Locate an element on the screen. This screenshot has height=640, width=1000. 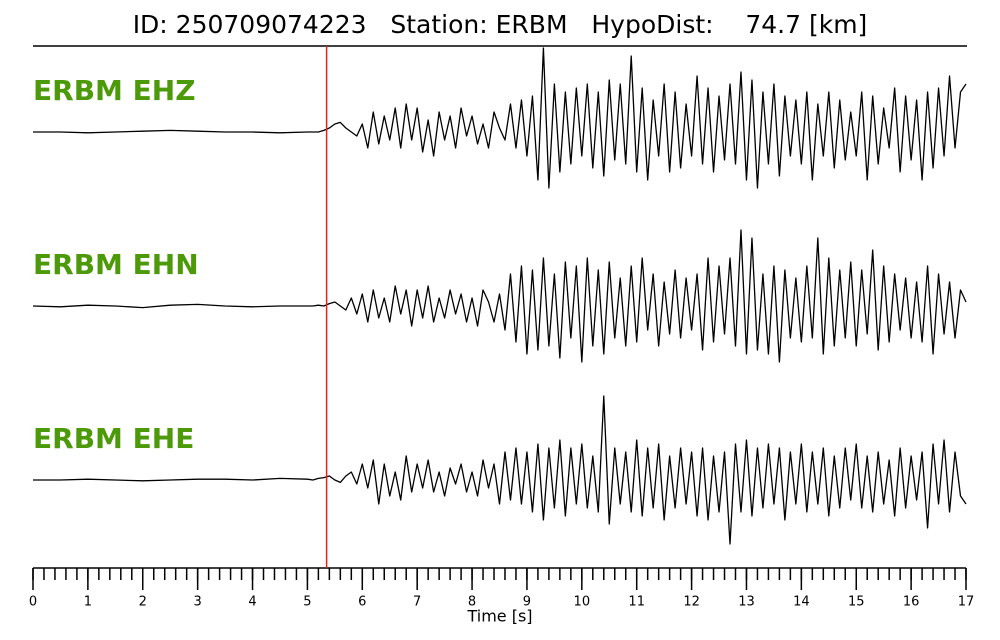
x-tick-label: 8 is located at coordinates (472, 602).